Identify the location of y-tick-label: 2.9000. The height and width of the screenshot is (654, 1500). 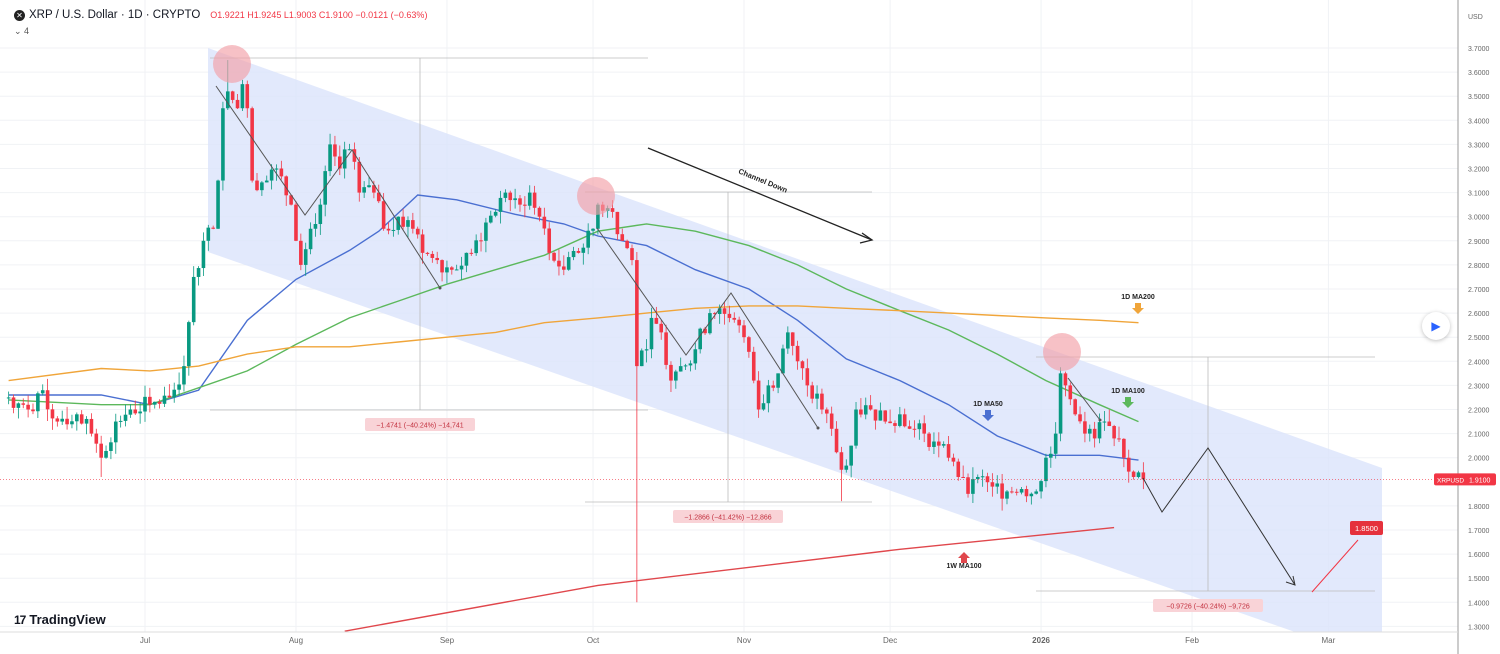
(1479, 242).